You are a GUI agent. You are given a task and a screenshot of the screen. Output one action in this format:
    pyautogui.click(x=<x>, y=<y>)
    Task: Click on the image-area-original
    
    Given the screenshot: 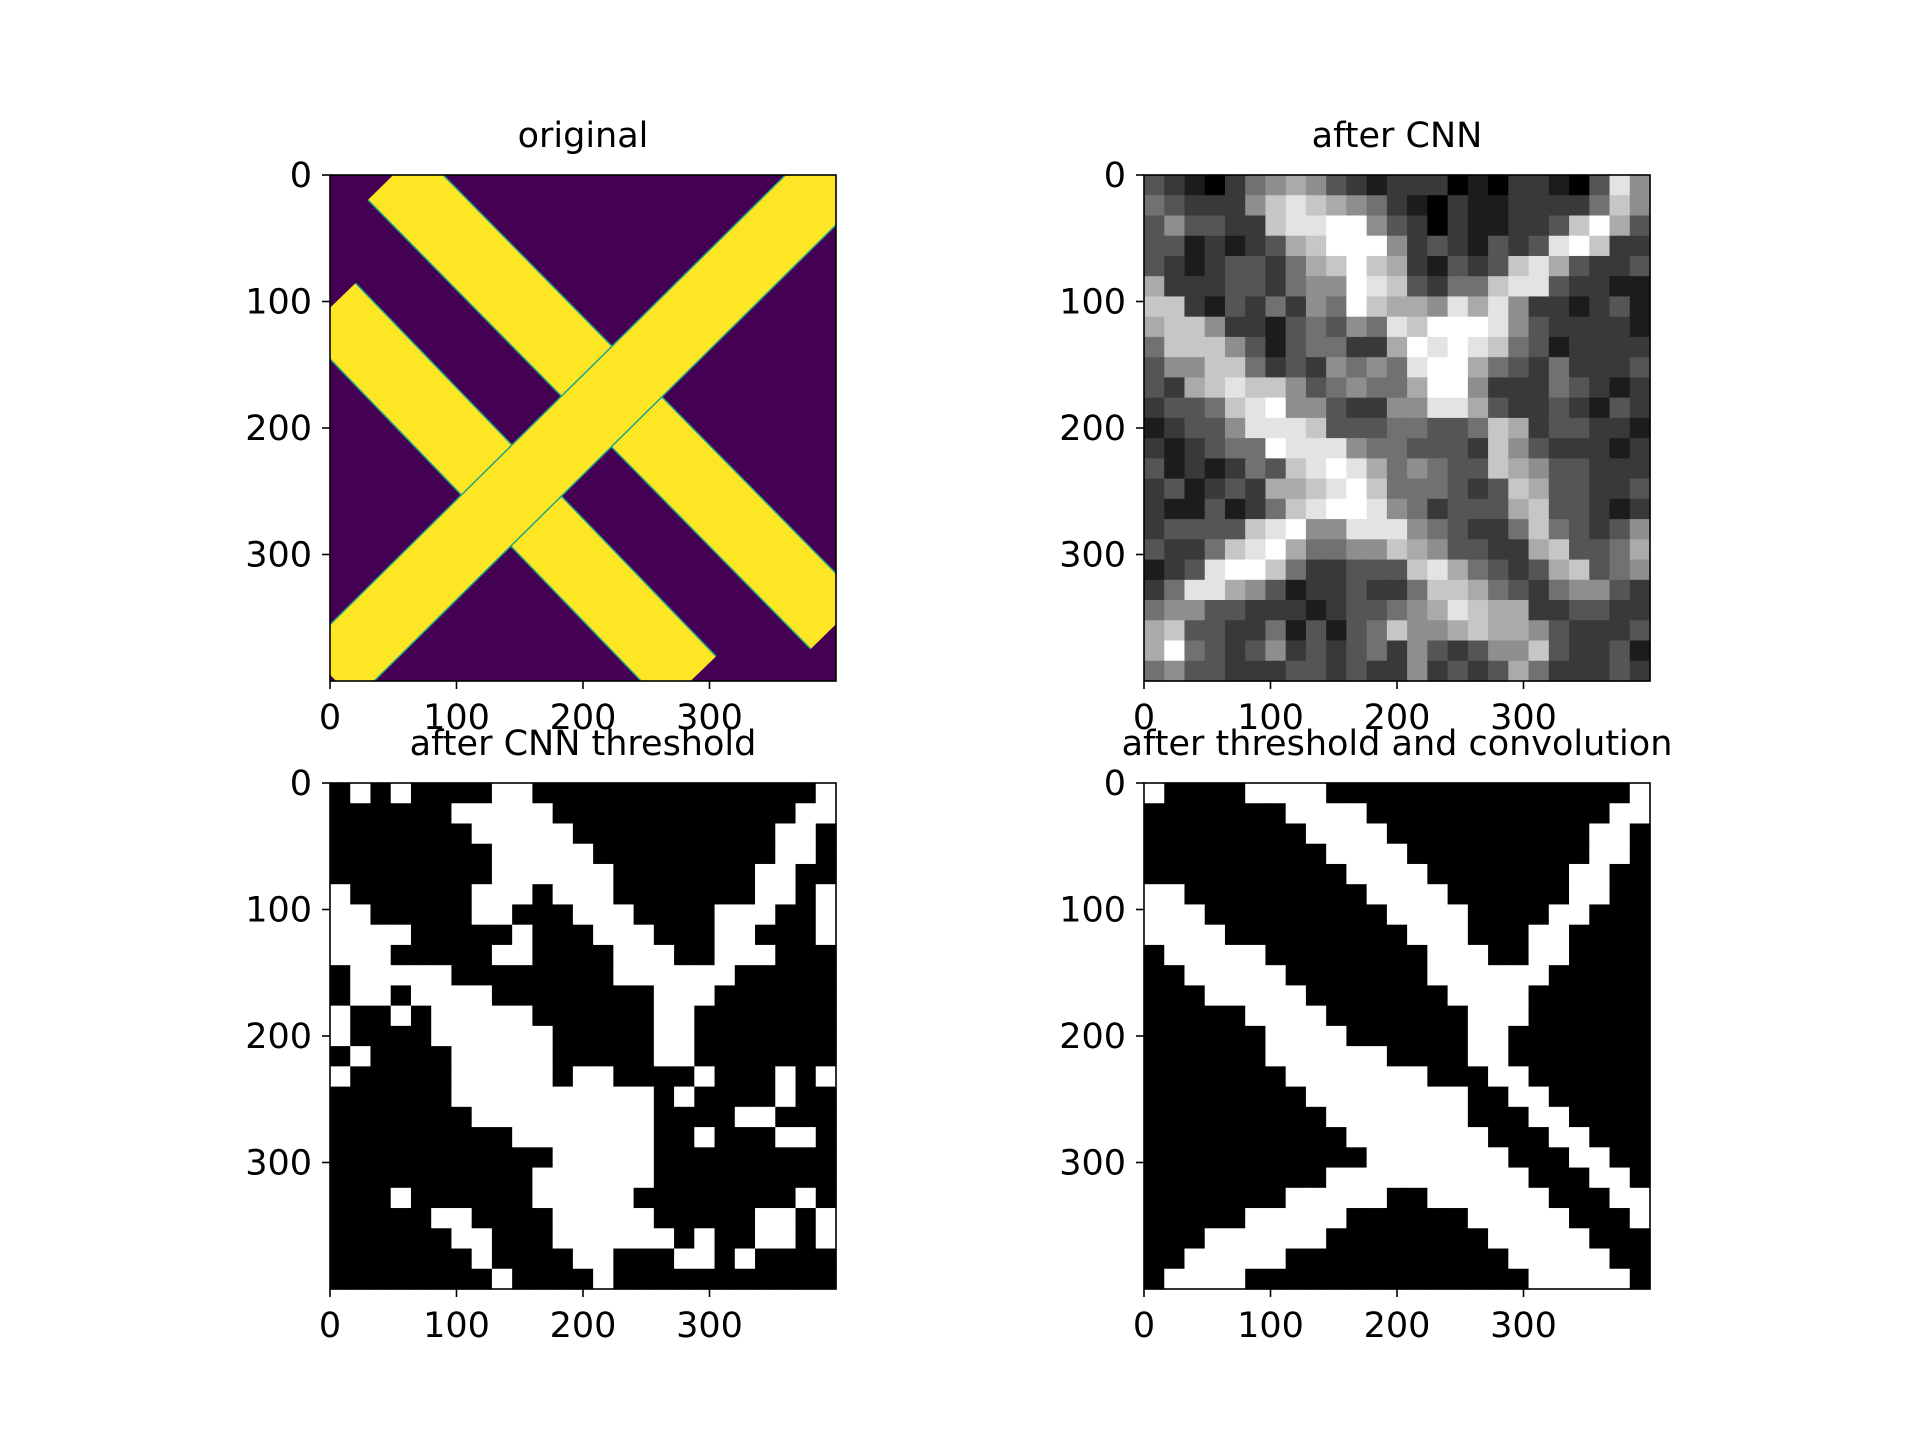 What is the action you would take?
    pyautogui.click(x=583, y=428)
    